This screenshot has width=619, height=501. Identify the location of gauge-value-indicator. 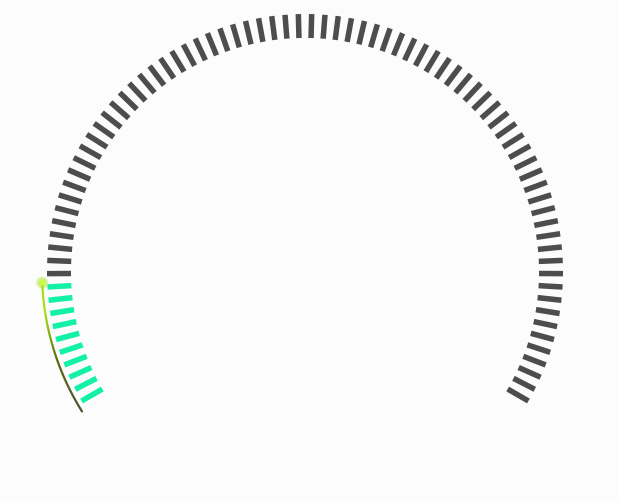
(59, 344).